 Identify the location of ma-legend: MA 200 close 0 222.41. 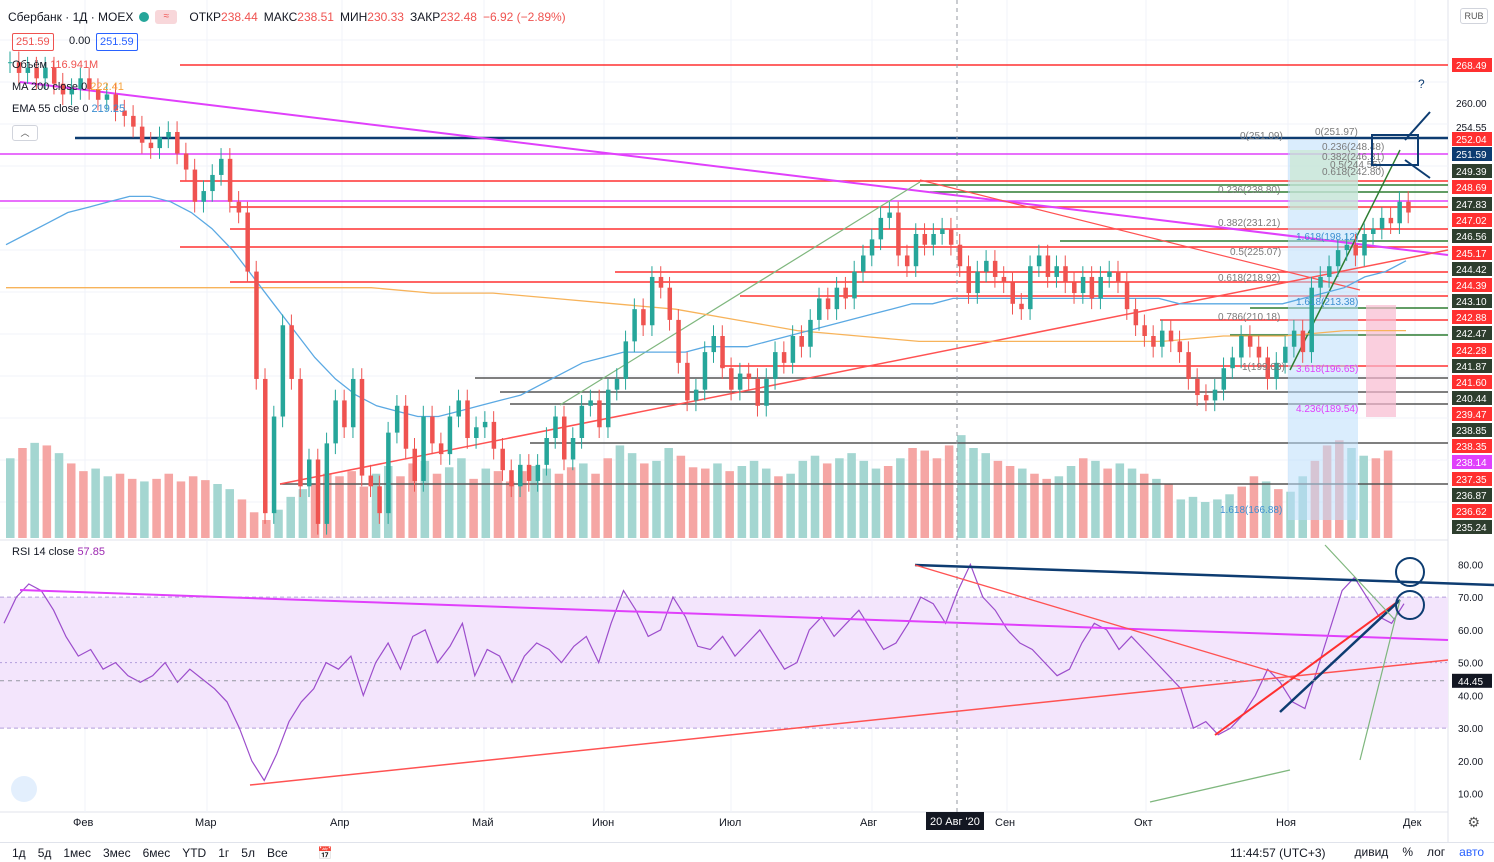
(68, 87).